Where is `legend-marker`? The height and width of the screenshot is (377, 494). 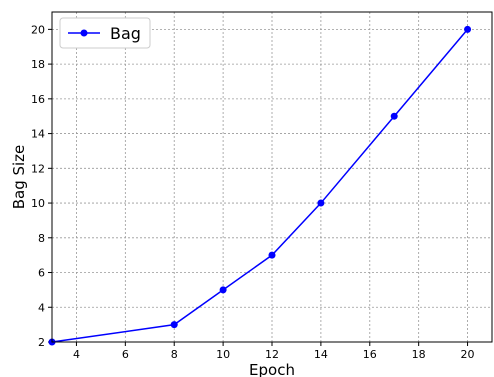
legend-marker is located at coordinates (84, 33).